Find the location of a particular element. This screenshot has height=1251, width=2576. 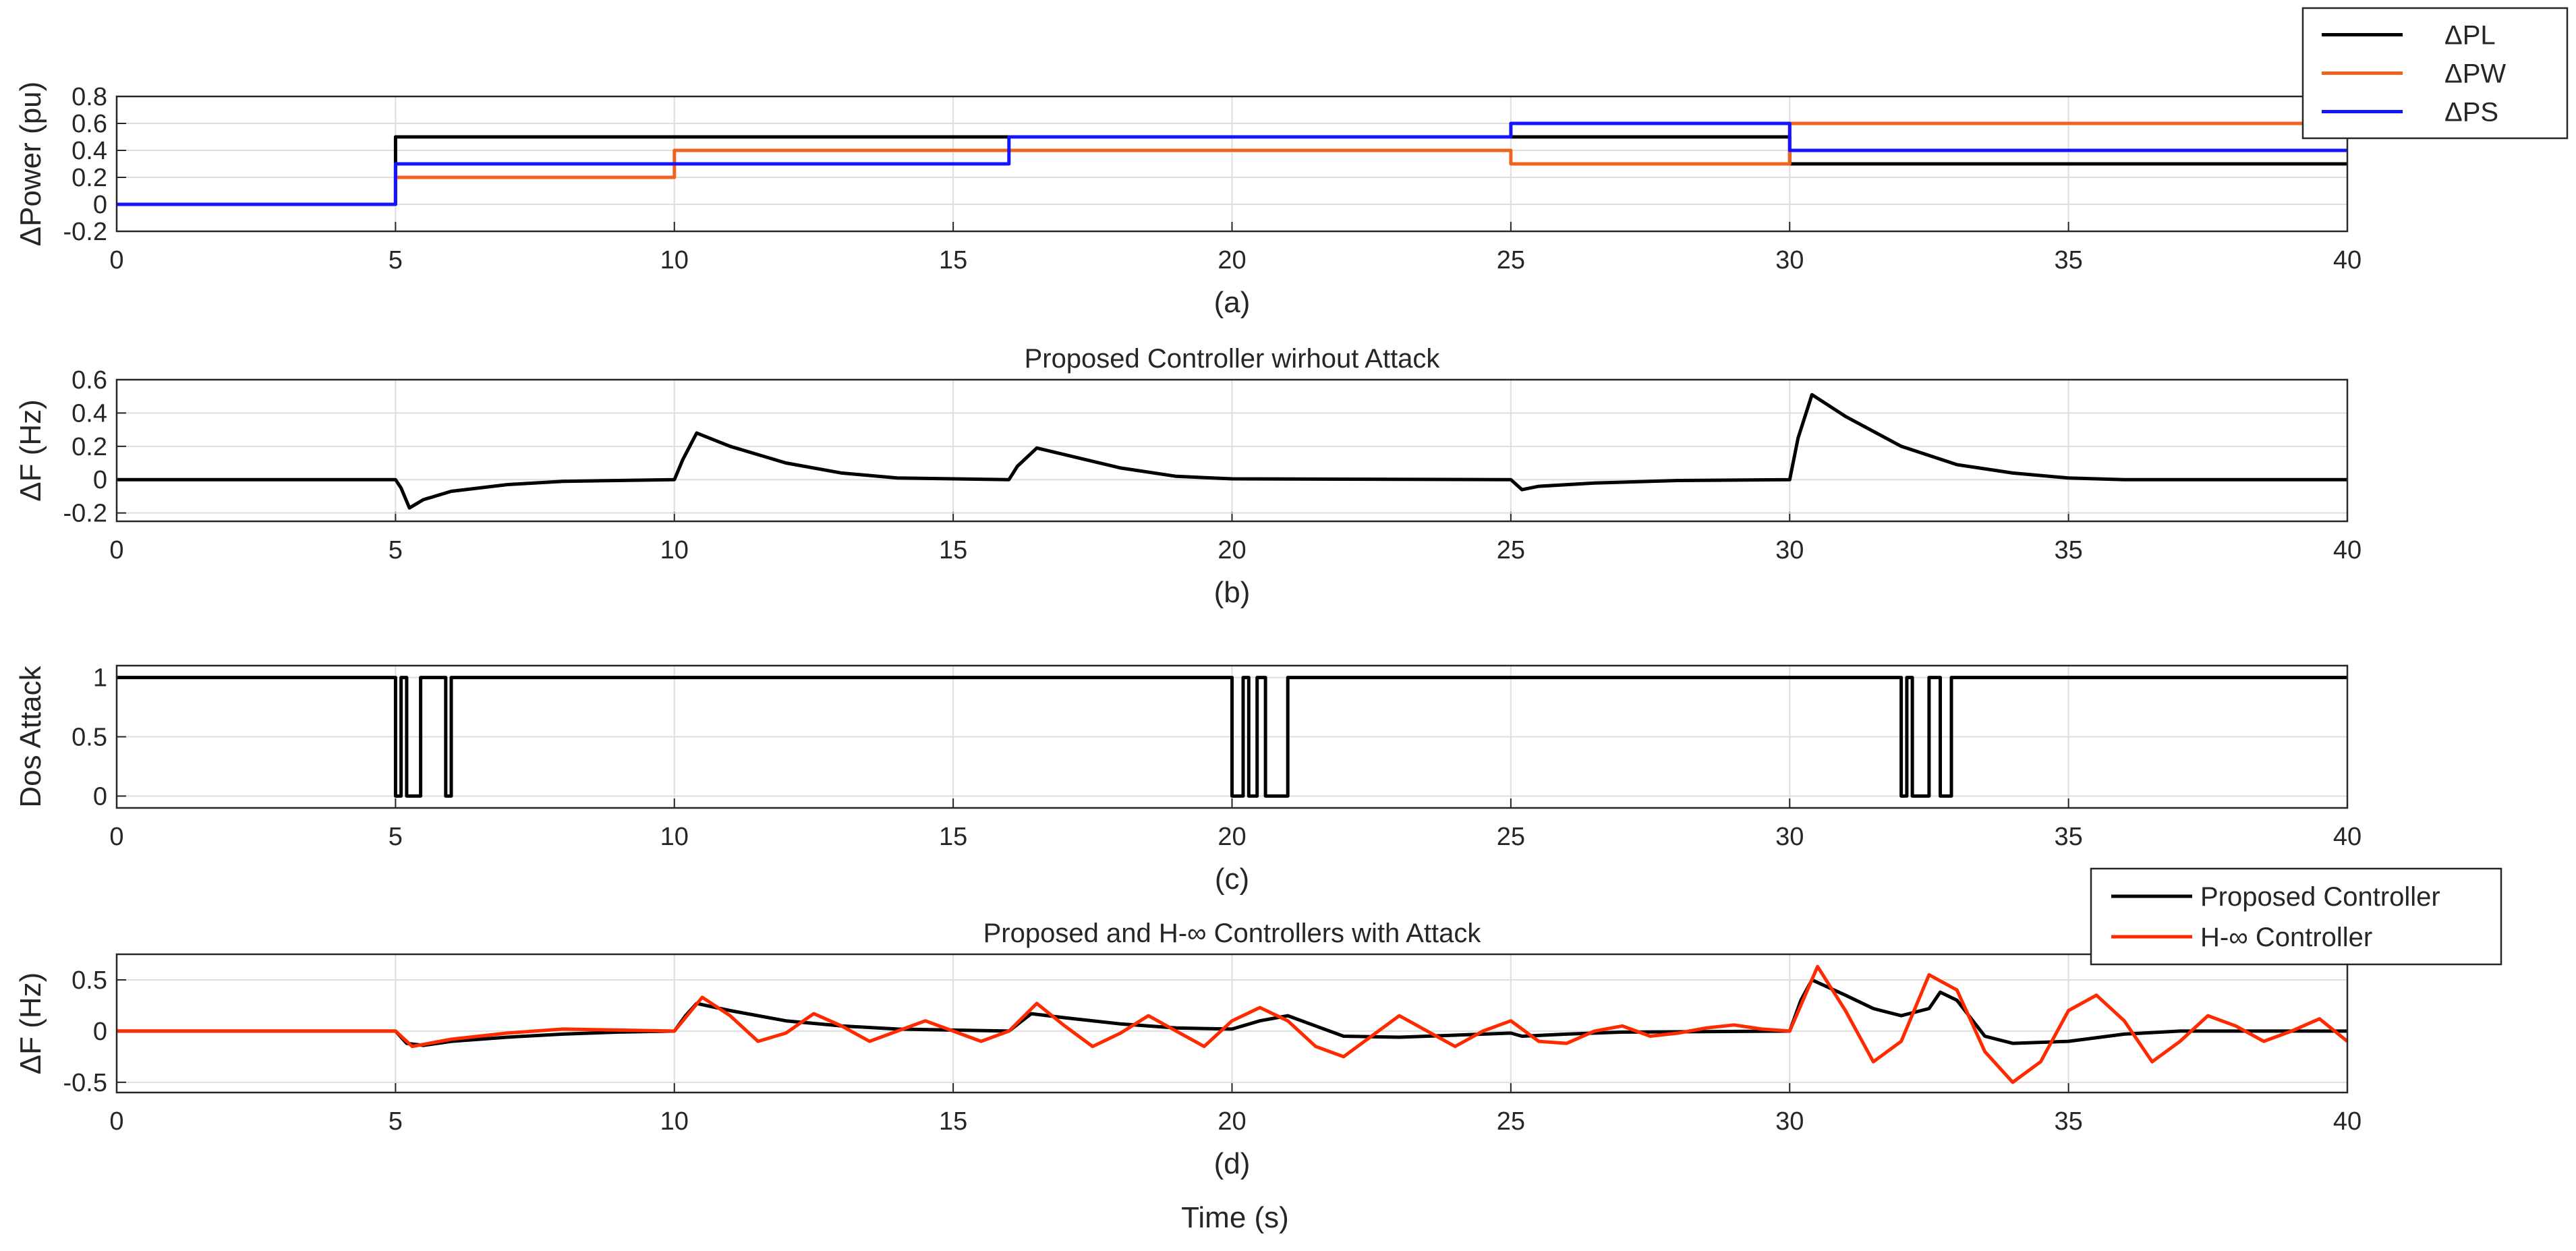

legend-entry: ΔPW is located at coordinates (2475, 74).